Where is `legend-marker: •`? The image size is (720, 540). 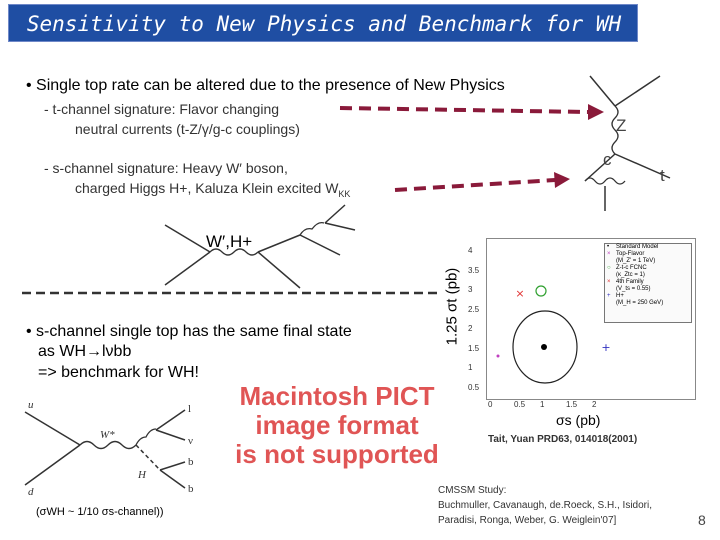
legend-marker: • is located at coordinates (608, 247).